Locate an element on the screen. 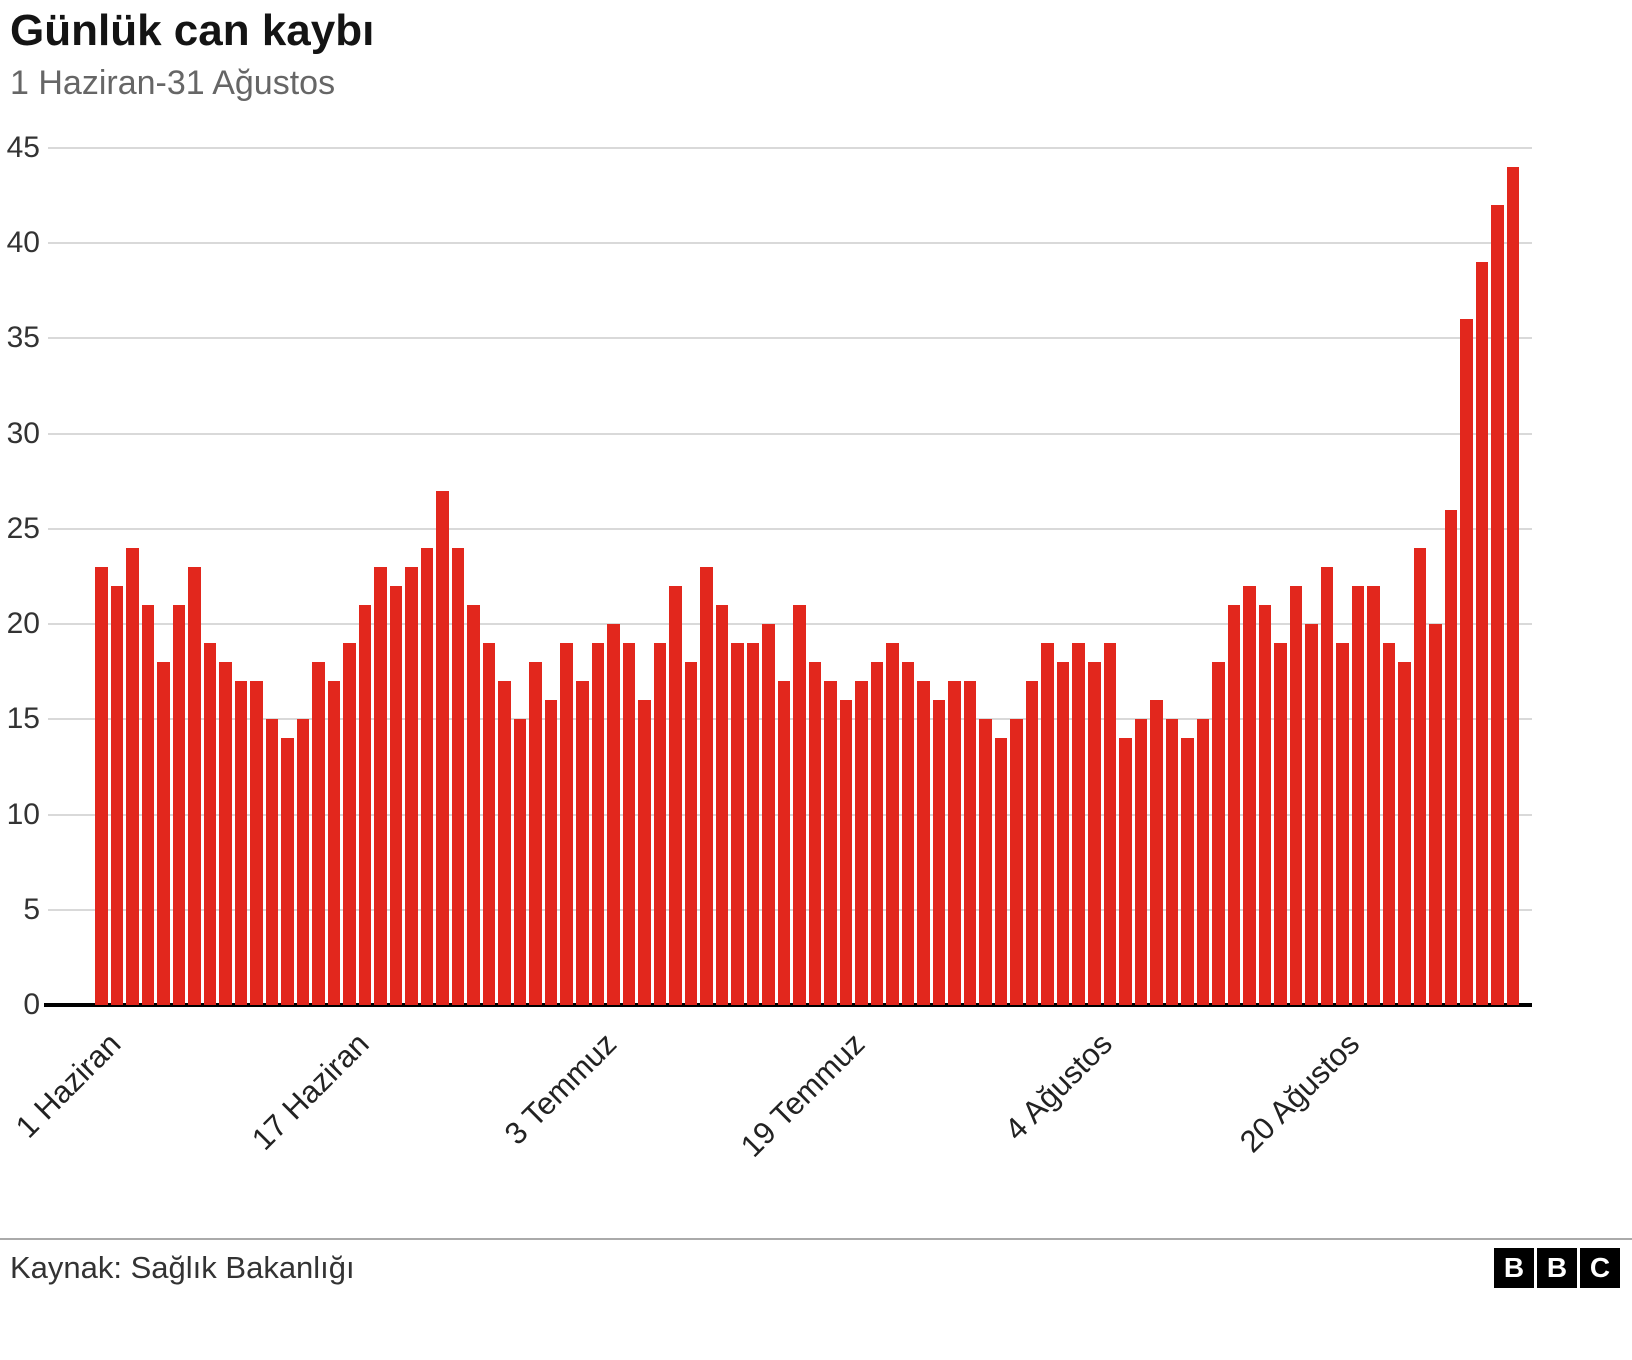 The height and width of the screenshot is (1360, 1632). y-axis-tick-label: 0 is located at coordinates (31, 1004).